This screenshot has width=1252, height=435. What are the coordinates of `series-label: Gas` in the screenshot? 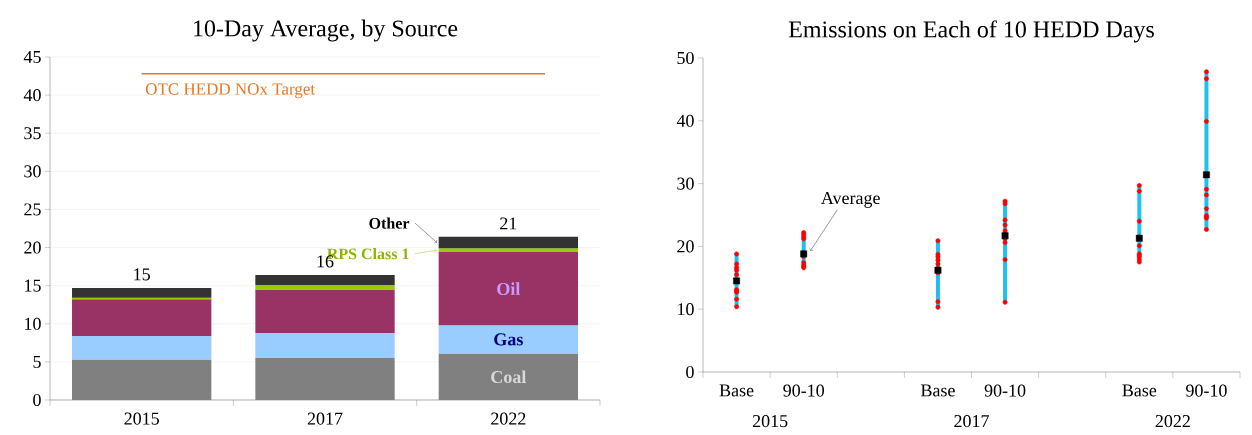 It's located at (508, 339).